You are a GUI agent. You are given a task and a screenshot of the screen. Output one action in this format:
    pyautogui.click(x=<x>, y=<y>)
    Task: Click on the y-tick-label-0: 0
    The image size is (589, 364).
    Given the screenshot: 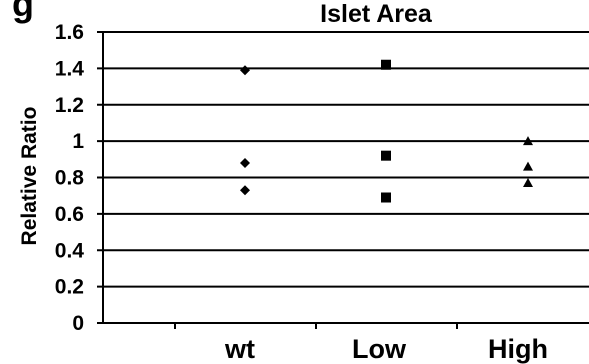 What is the action you would take?
    pyautogui.click(x=78, y=323)
    